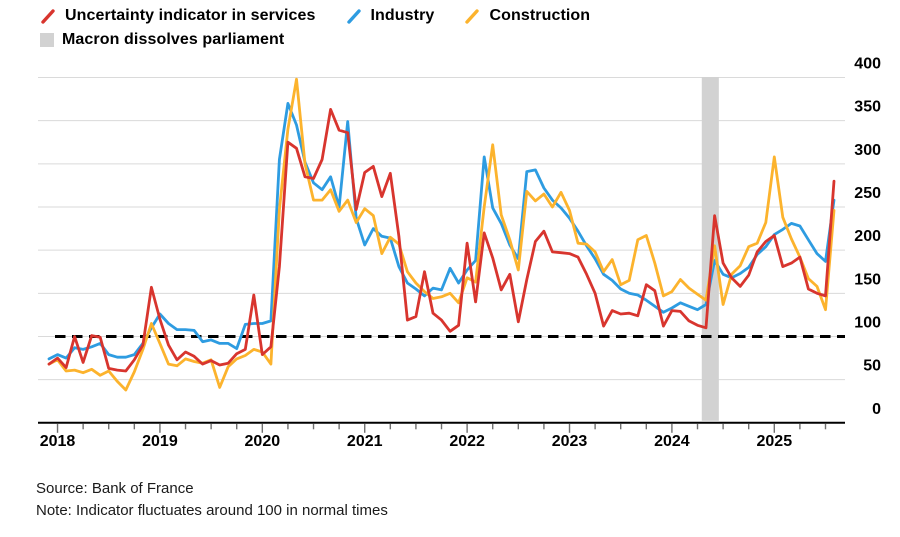 This screenshot has height=537, width=900. Describe the element at coordinates (710, 249) in the screenshot. I see `dissolution-band` at that location.